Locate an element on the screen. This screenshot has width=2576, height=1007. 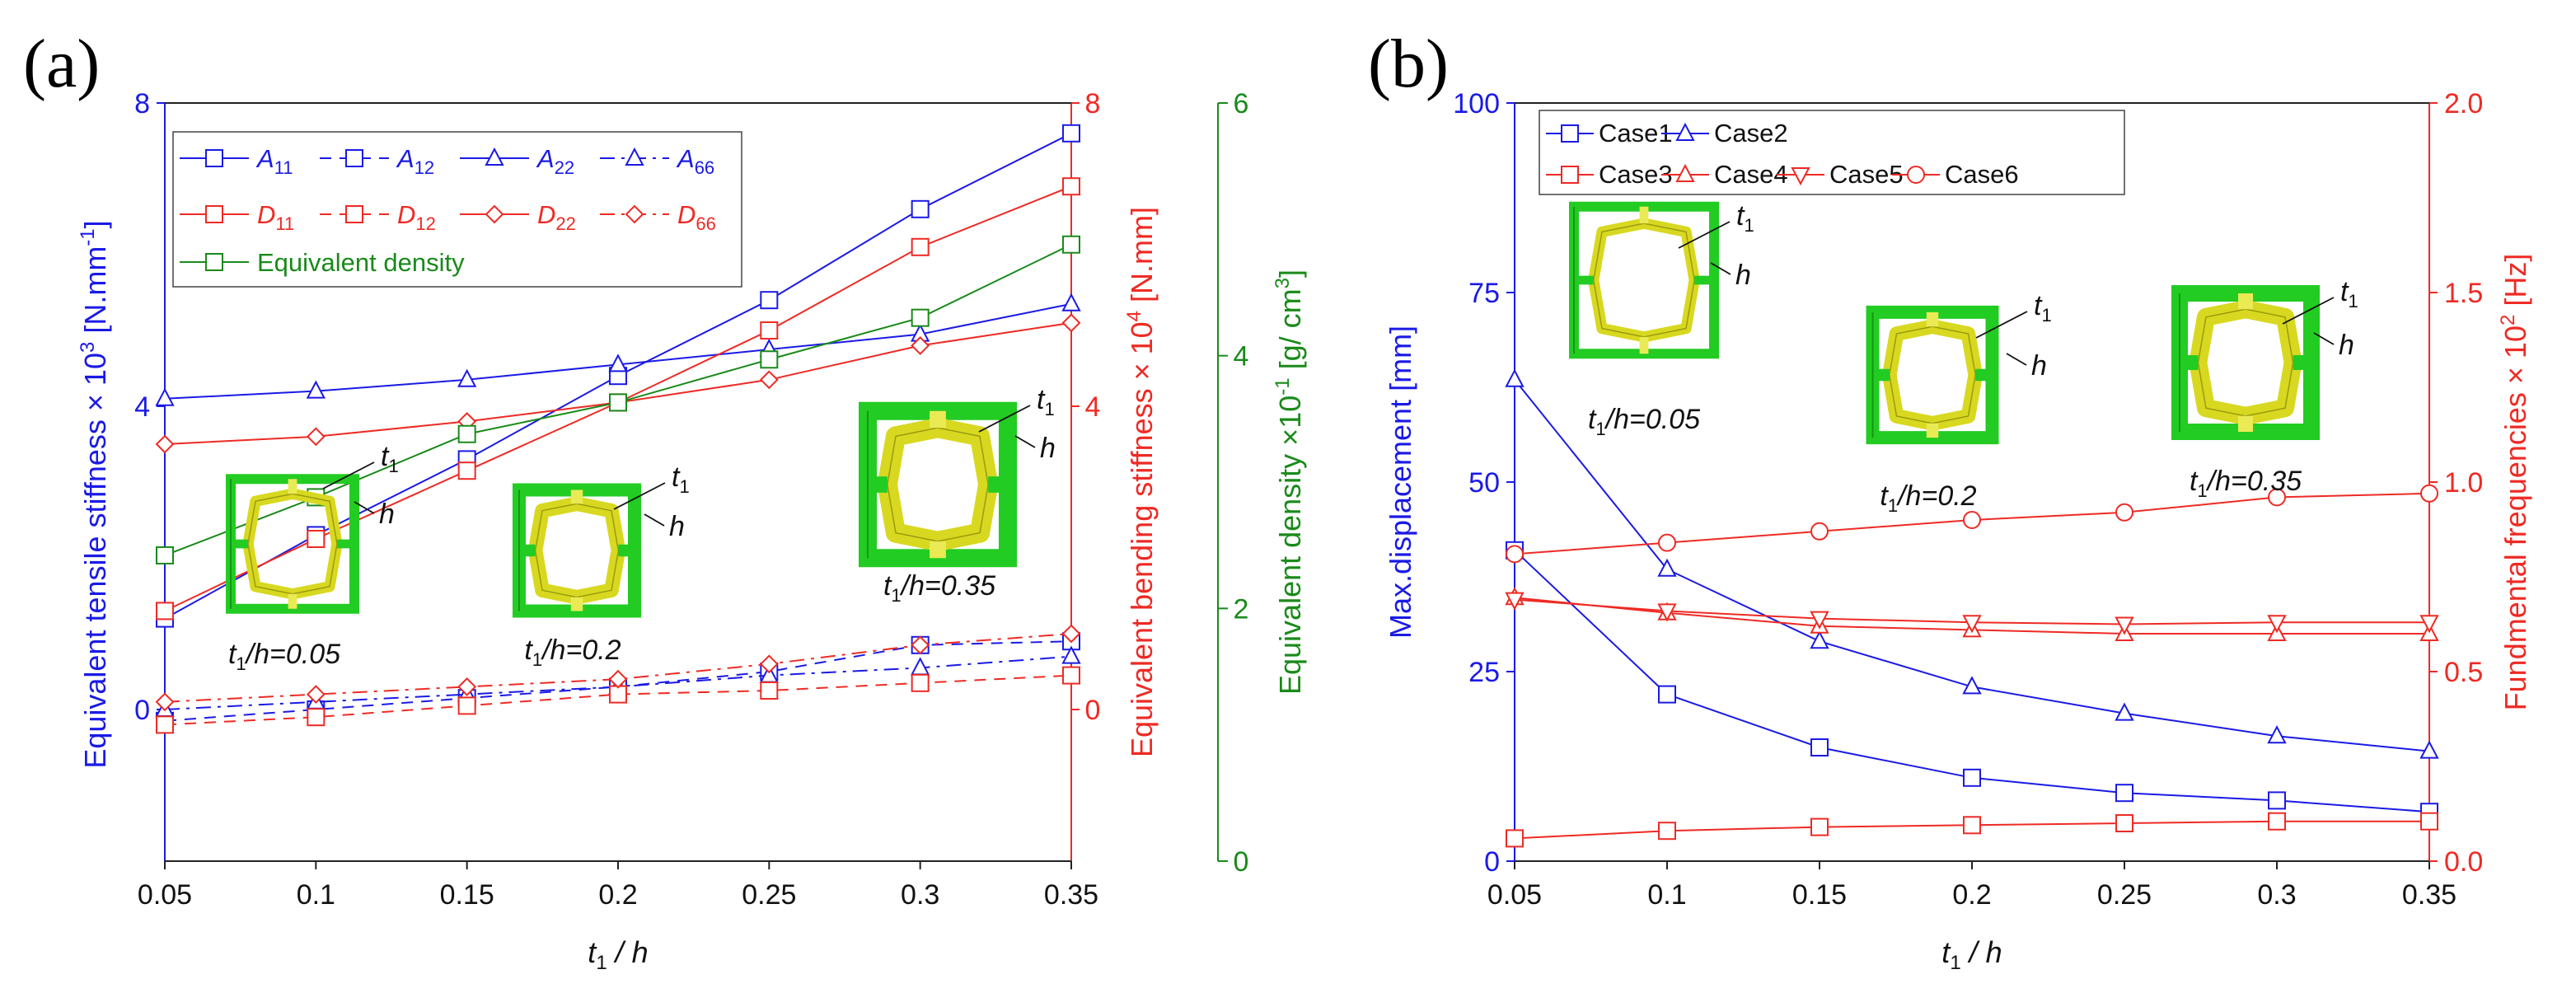
panel-b-xlabel-sub: 1 is located at coordinates (1955, 963).